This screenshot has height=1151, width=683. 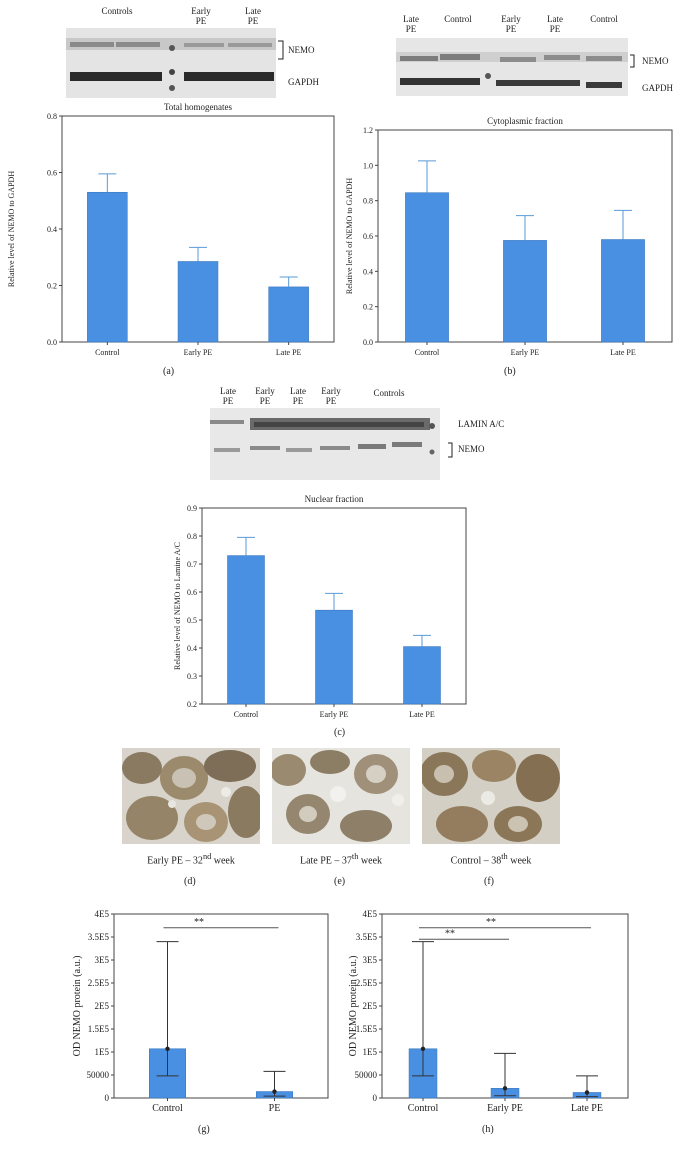 I want to click on x-tick-label: Late PE, so click(x=623, y=352).